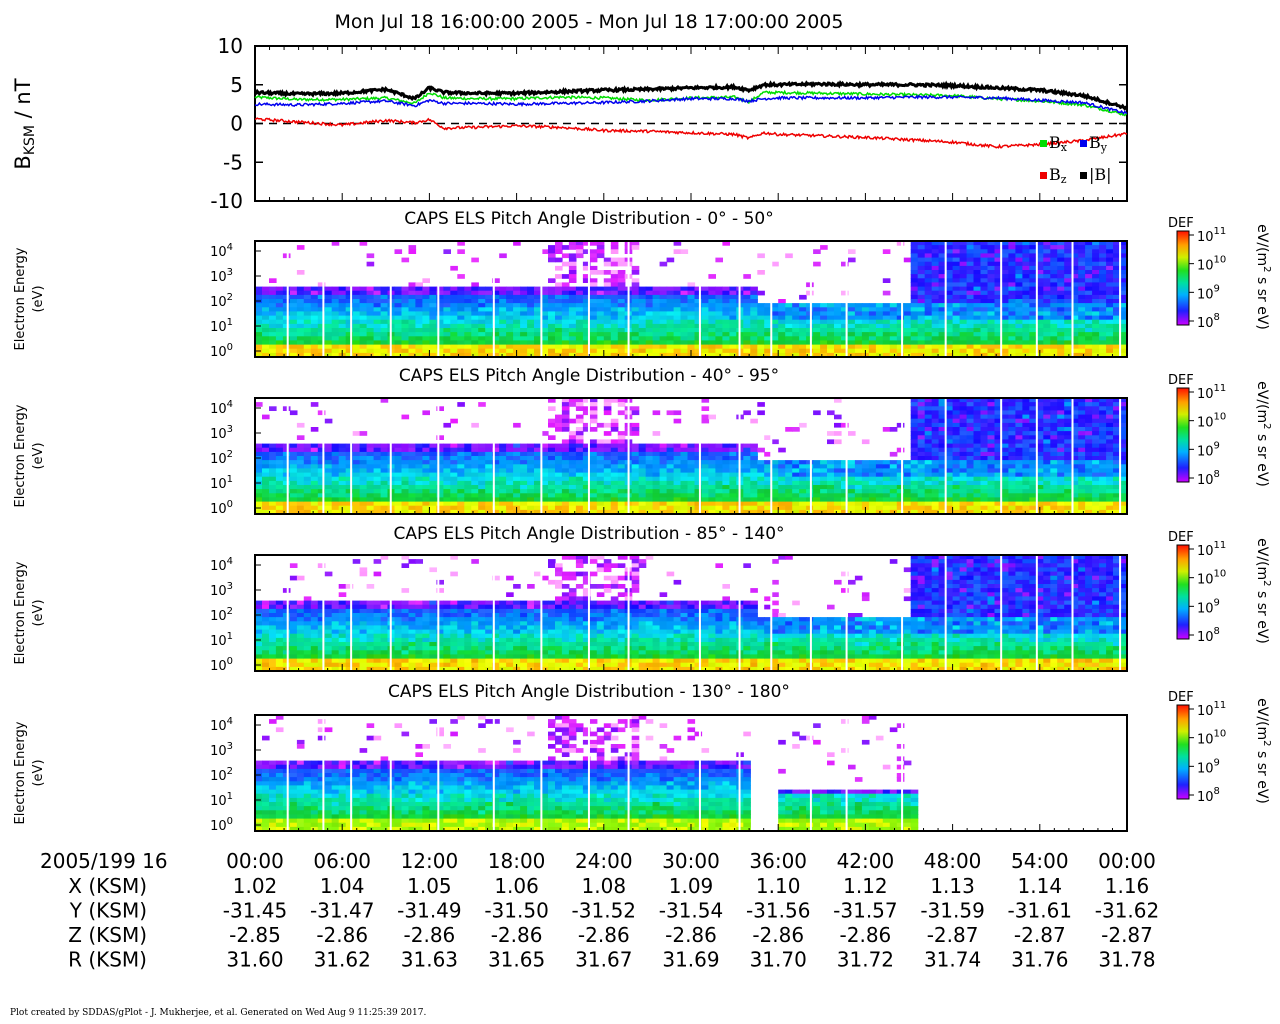  What do you see at coordinates (230, 46) in the screenshot?
I see `mag-y-tick-label: 10` at bounding box center [230, 46].